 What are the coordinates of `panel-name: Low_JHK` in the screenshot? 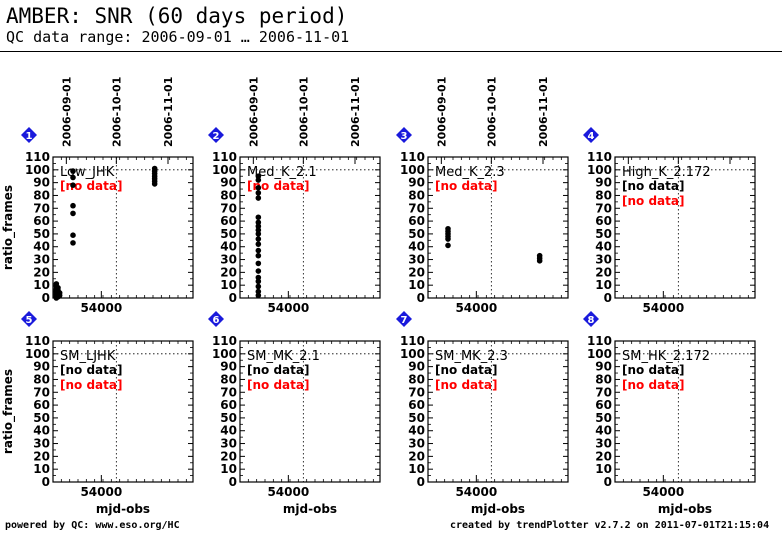 It's located at (87, 172).